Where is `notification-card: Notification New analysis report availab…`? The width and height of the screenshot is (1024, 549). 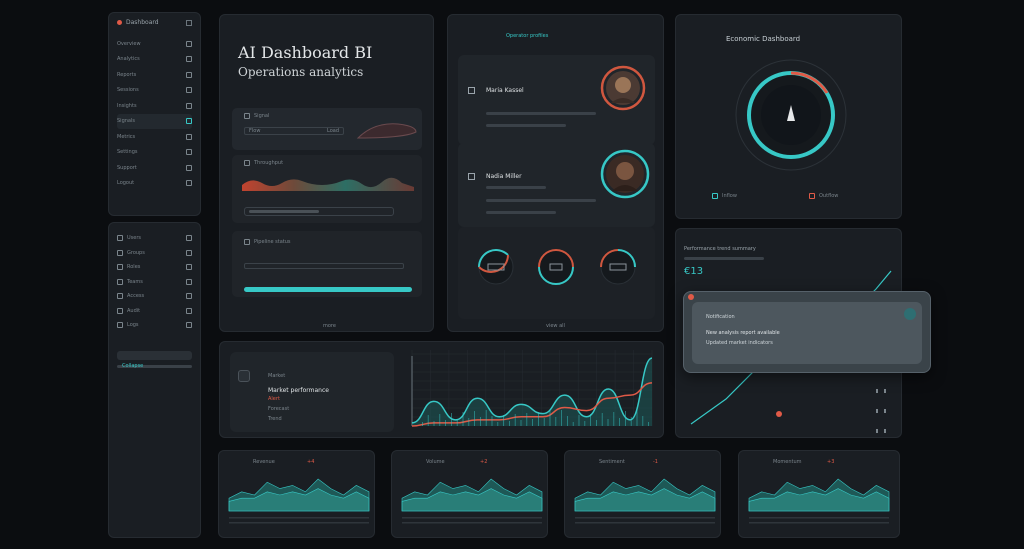
notification-card: Notification New analysis report availab… is located at coordinates (807, 332).